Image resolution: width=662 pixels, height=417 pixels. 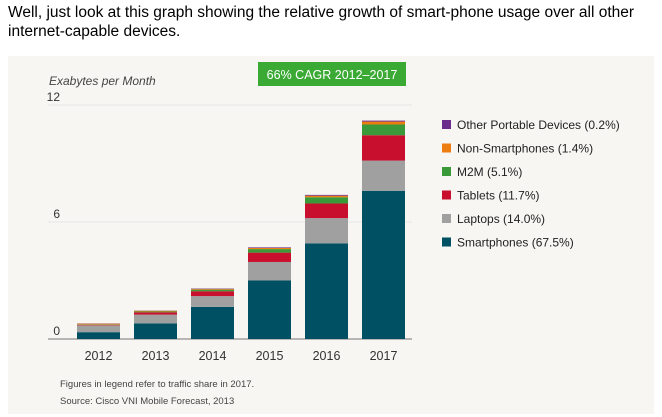 I want to click on bar-2017-non-smartphones, so click(x=383, y=123).